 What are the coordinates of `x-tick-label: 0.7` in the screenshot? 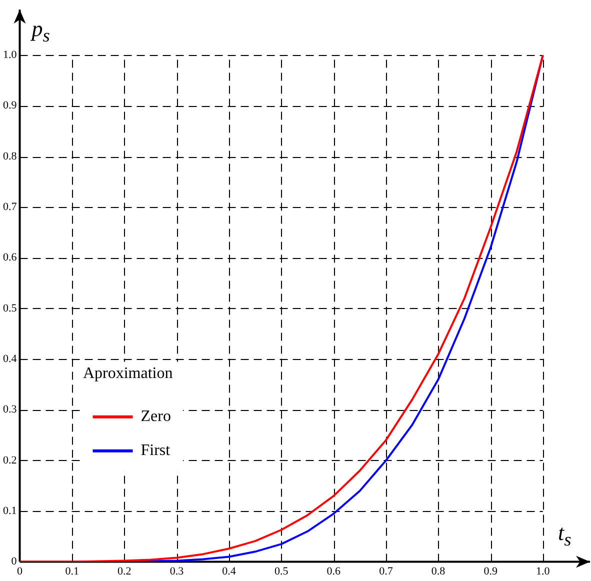 It's located at (386, 571).